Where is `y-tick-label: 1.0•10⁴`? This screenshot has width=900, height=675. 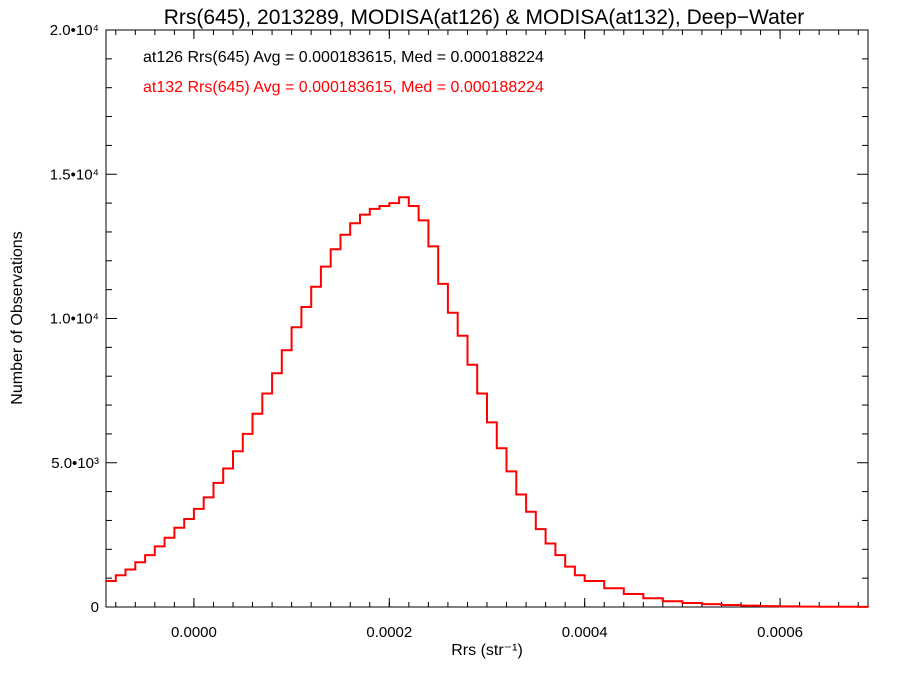
y-tick-label: 1.0•10⁴ is located at coordinates (74, 319).